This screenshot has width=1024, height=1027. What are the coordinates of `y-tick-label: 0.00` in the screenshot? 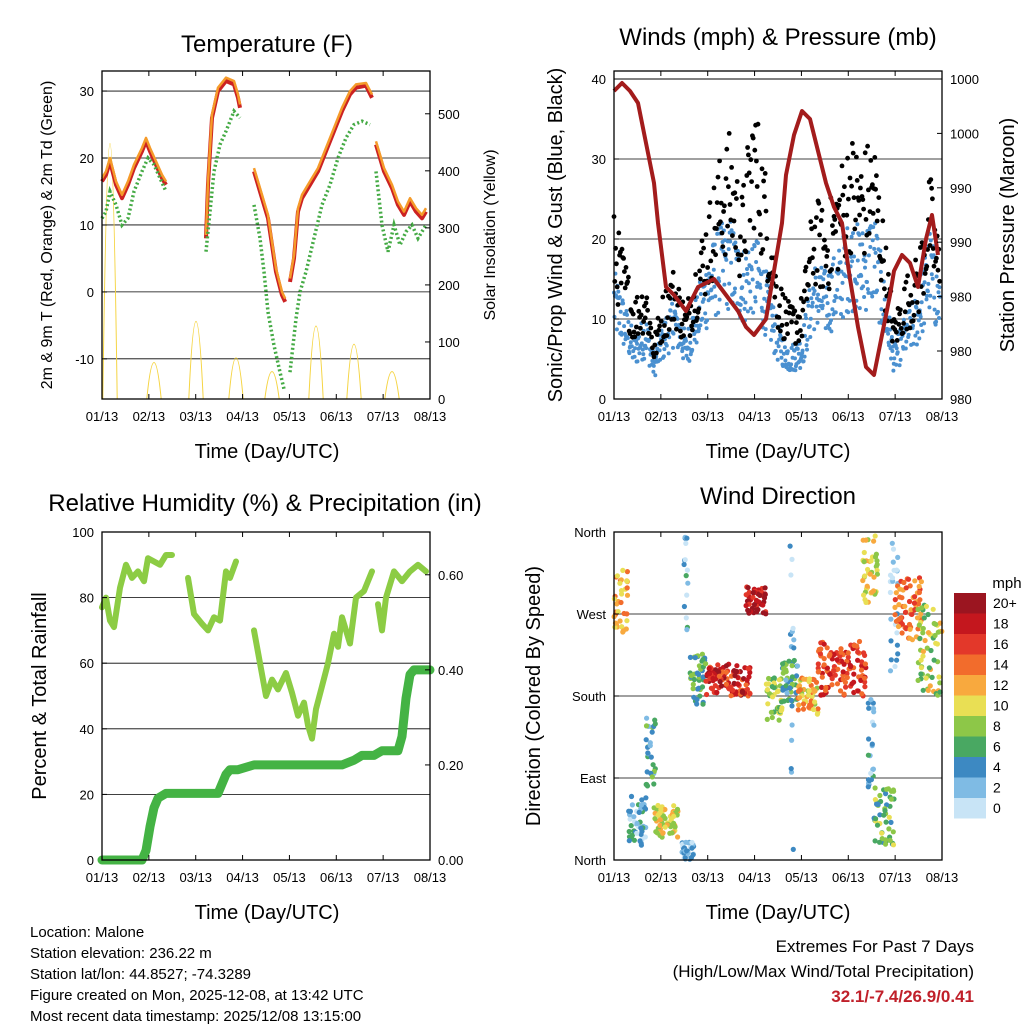 It's located at (450, 860).